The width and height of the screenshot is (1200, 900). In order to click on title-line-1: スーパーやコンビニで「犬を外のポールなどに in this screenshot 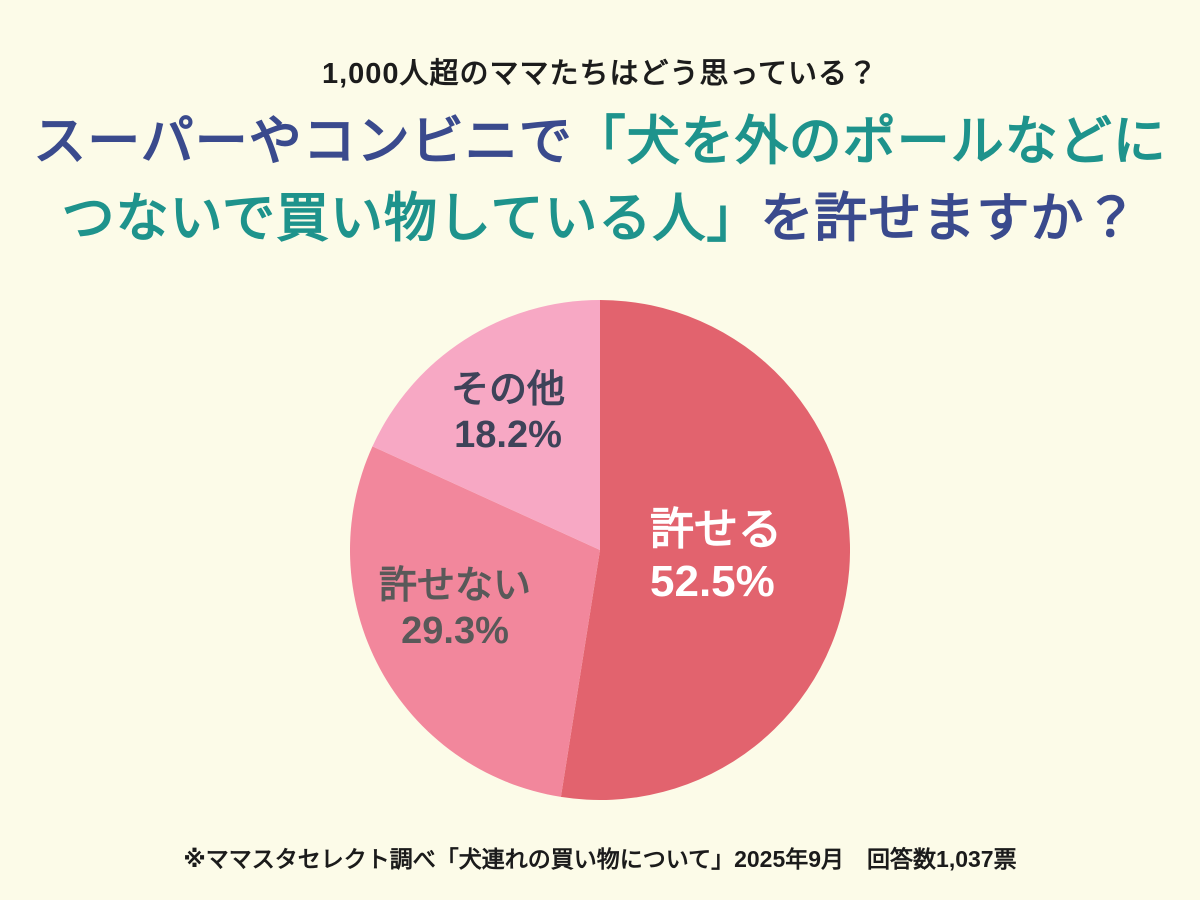, I will do `click(600, 142)`.